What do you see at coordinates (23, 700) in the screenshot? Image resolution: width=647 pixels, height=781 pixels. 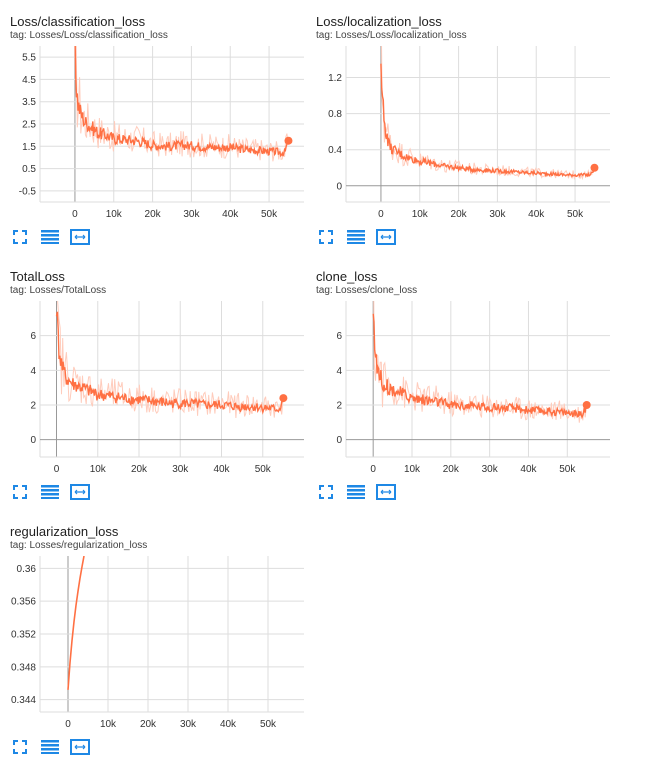 I see `y-tick-label: 0.344` at bounding box center [23, 700].